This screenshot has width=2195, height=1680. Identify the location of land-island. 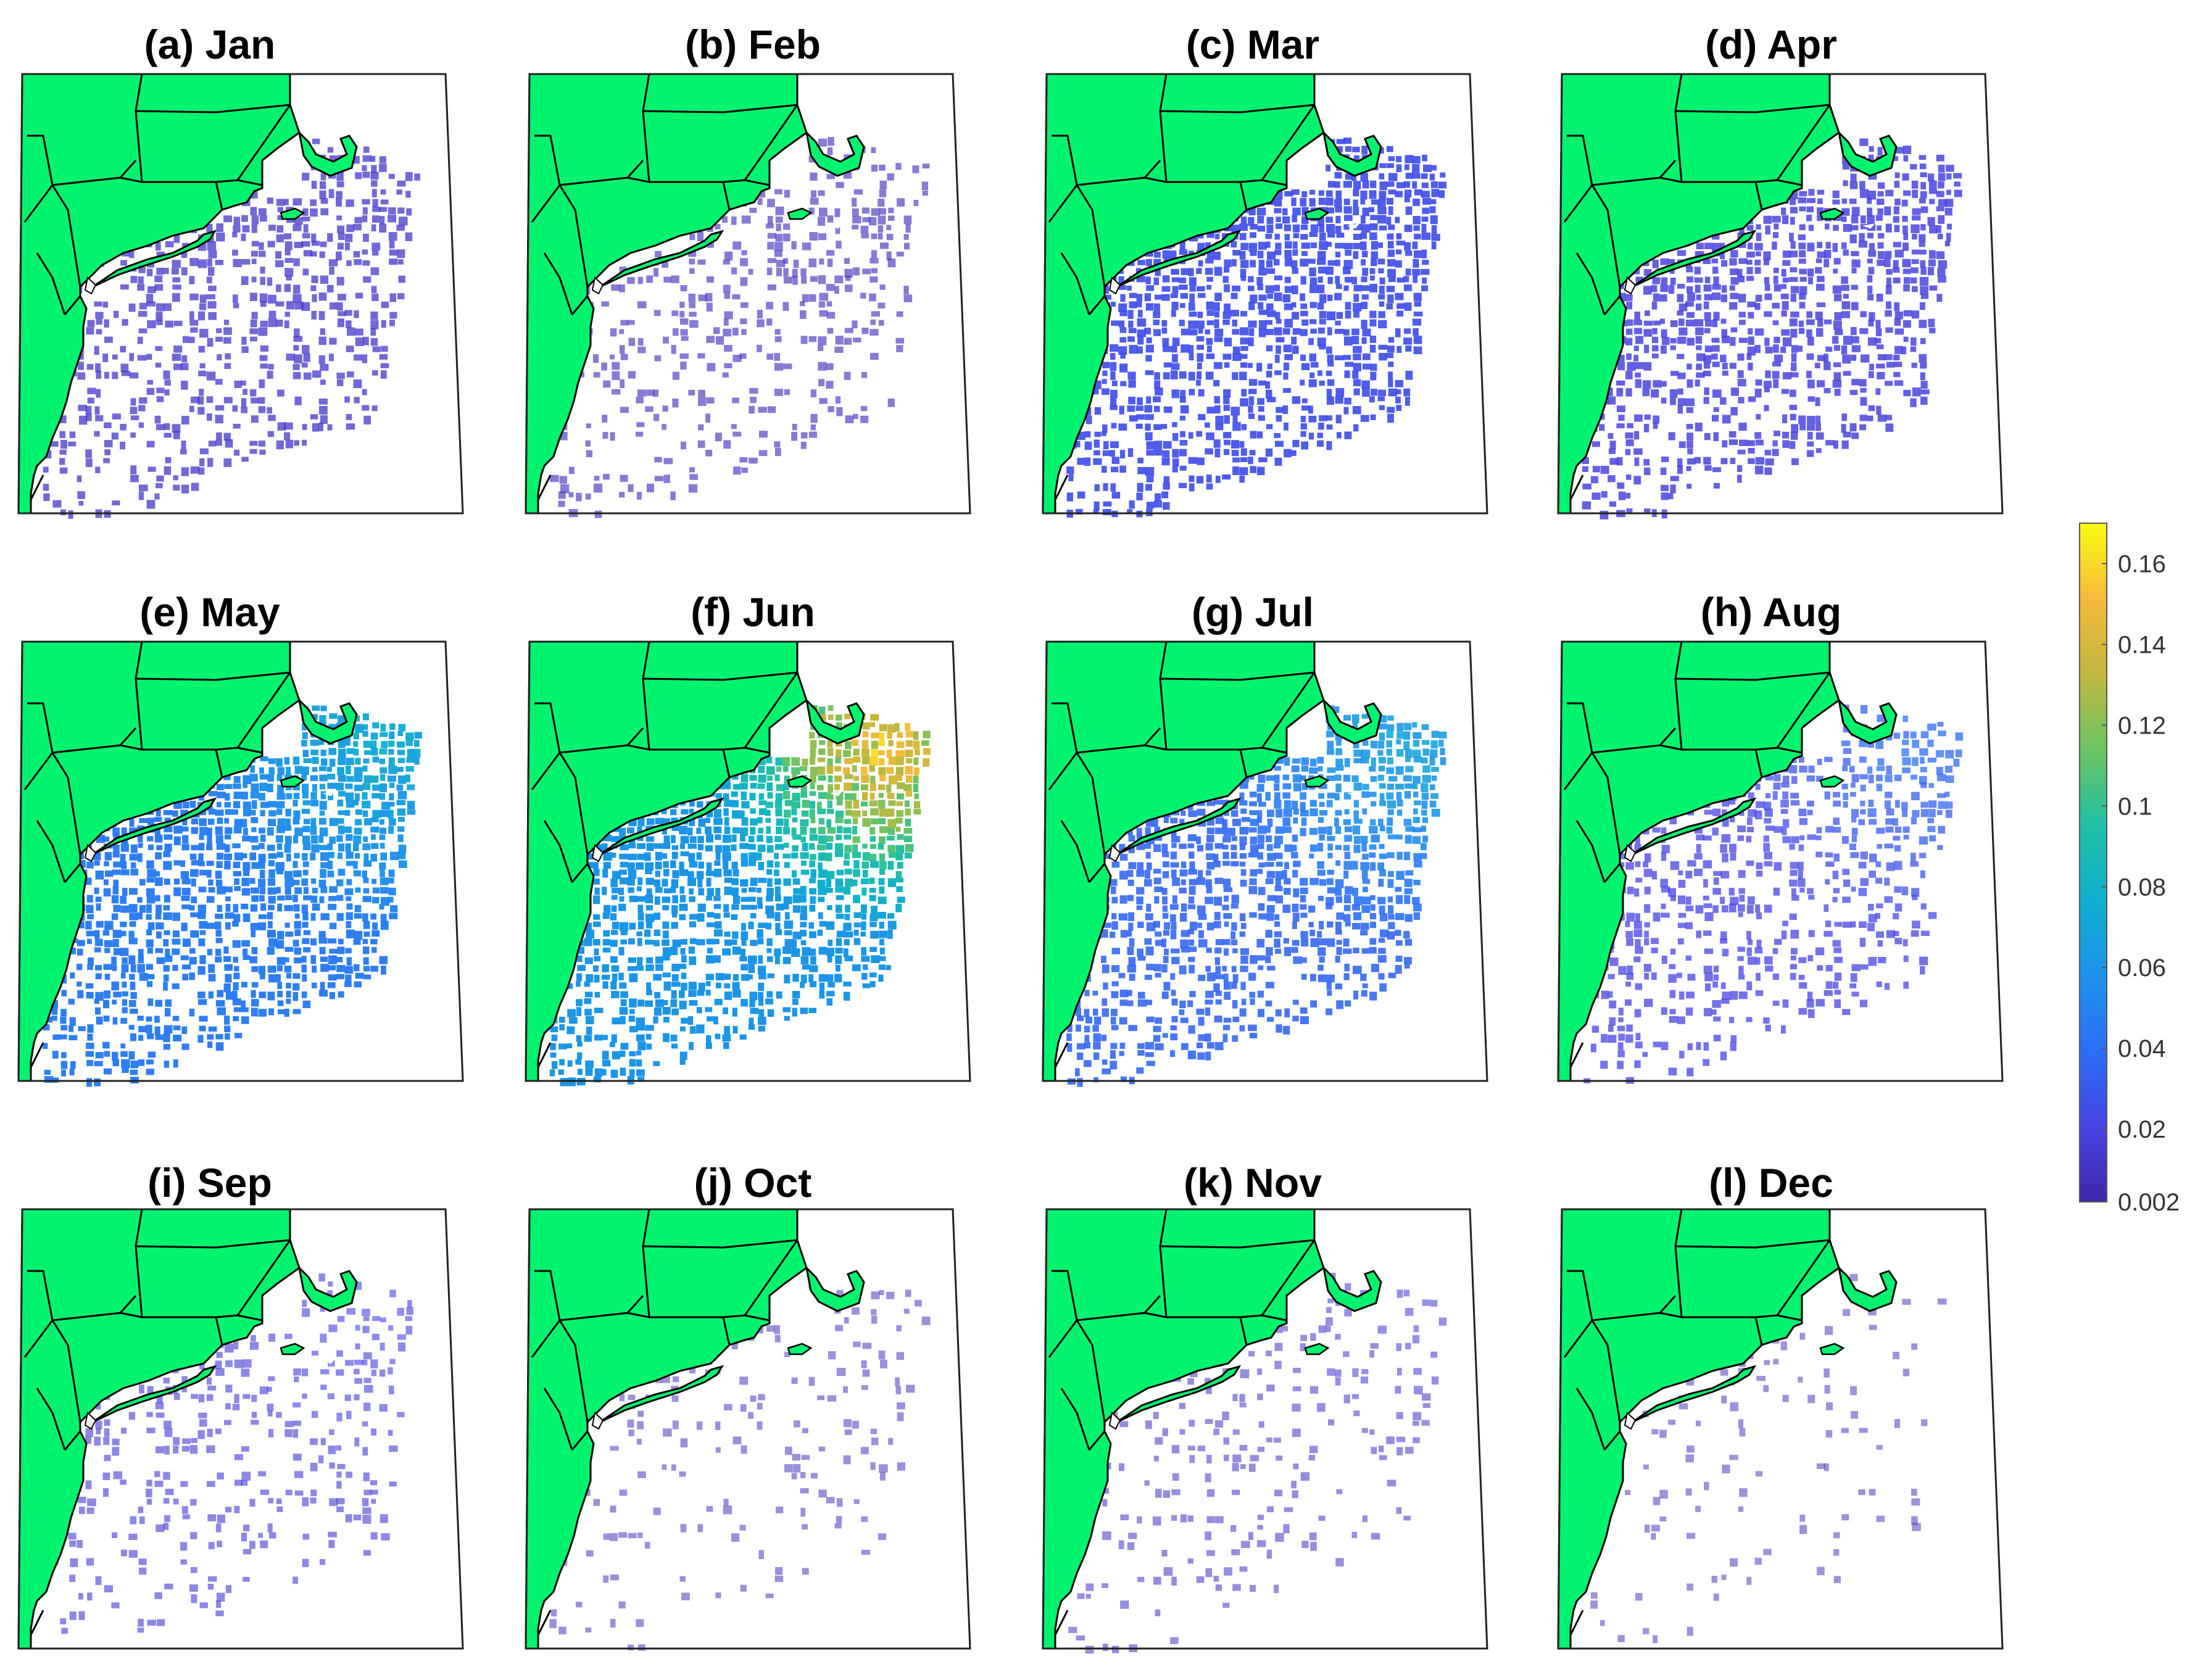
(292, 781).